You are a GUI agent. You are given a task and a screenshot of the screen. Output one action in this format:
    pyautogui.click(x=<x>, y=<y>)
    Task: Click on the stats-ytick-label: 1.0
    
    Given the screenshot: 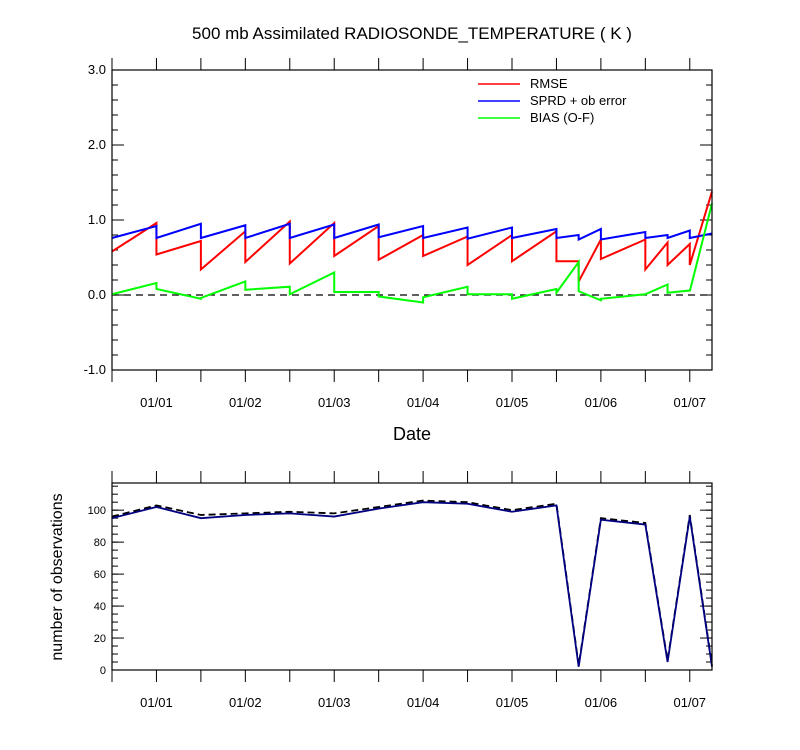 What is the action you would take?
    pyautogui.click(x=97, y=219)
    